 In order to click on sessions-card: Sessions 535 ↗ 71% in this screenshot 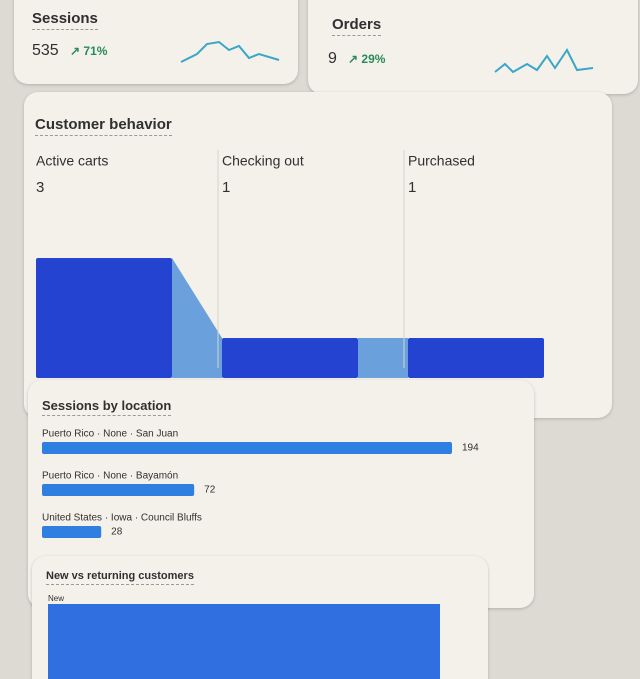, I will do `click(156, 42)`.